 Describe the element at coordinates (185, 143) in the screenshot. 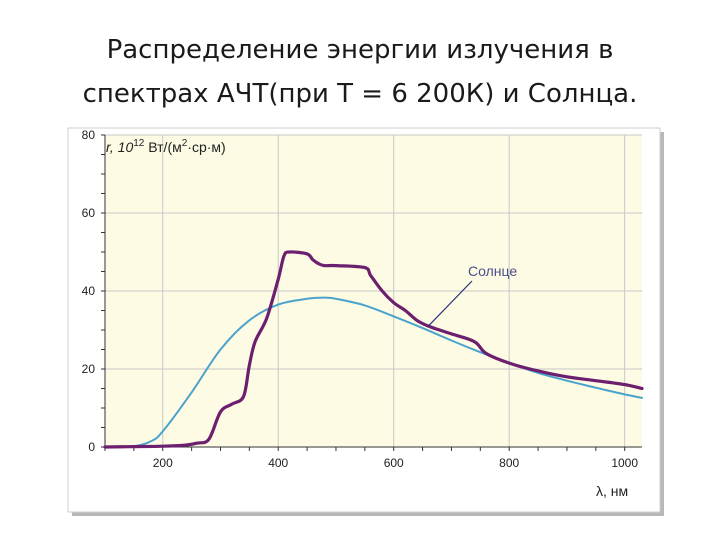

I see `y-axis-label-square: 2` at that location.